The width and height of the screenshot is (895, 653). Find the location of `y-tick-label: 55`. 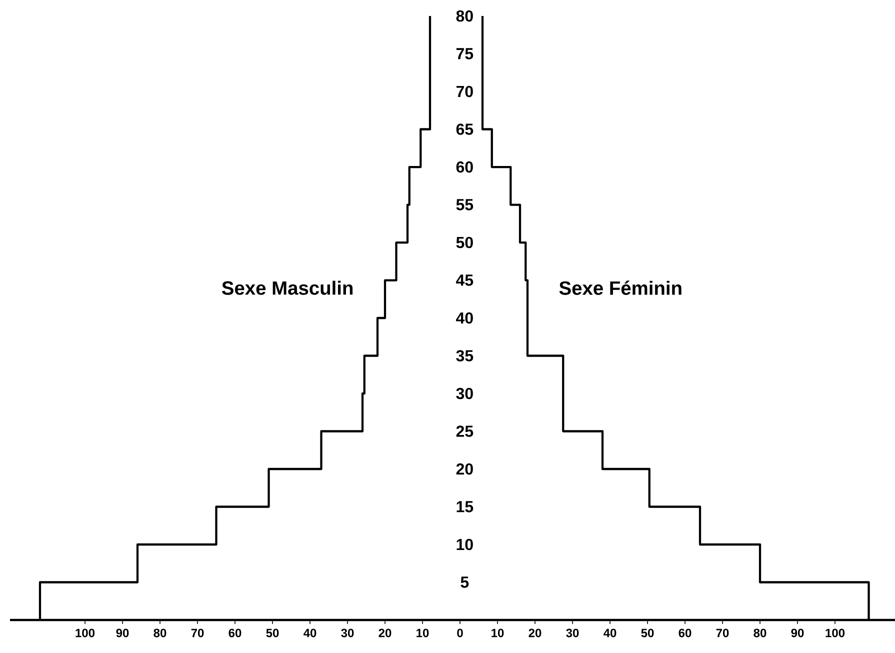

y-tick-label: 55 is located at coordinates (465, 204).